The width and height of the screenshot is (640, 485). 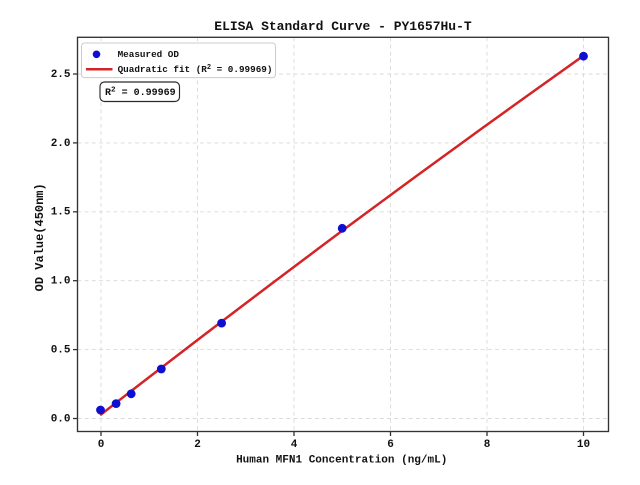 I want to click on svg-text: 8, so click(x=487, y=445).